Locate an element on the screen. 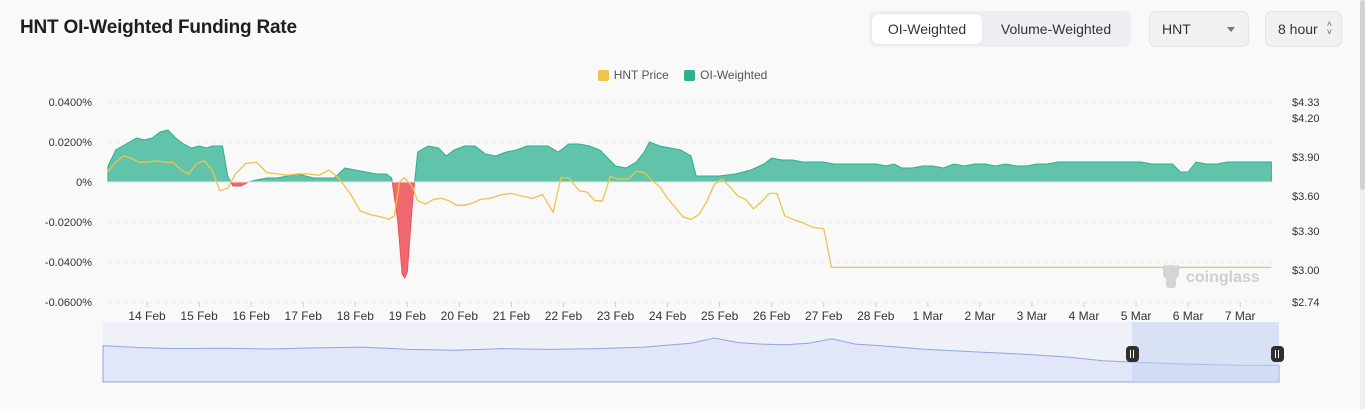  x-tick-label: 18 Feb is located at coordinates (356, 316).